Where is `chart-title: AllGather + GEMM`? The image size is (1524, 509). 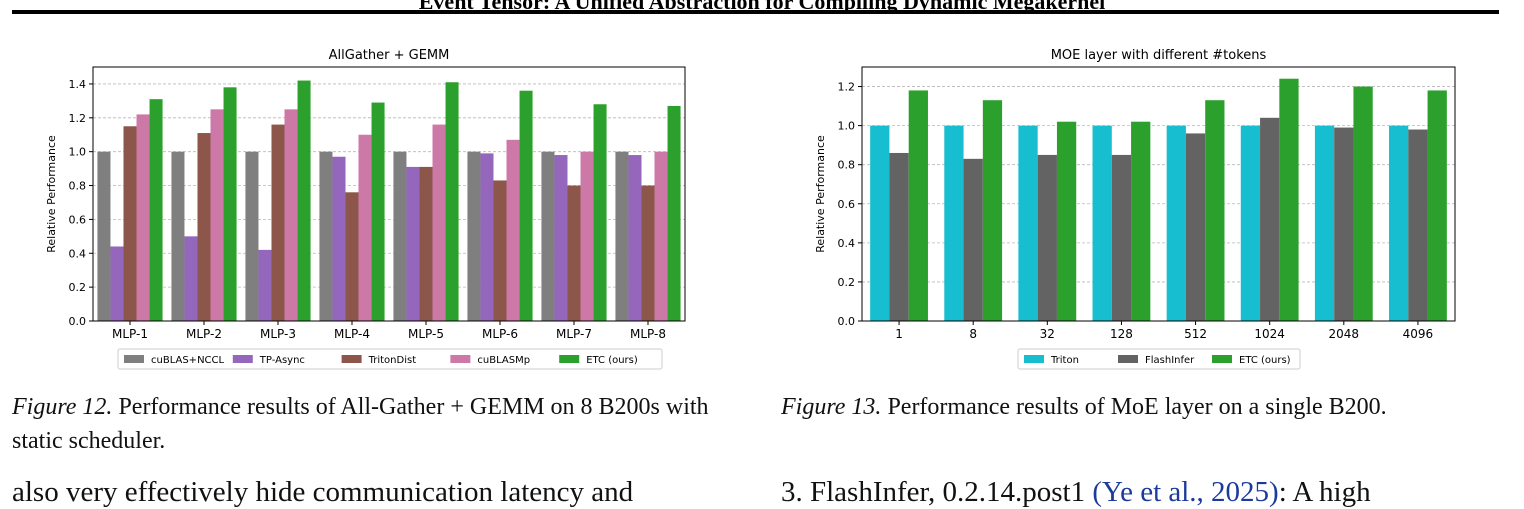 chart-title: AllGather + GEMM is located at coordinates (389, 55).